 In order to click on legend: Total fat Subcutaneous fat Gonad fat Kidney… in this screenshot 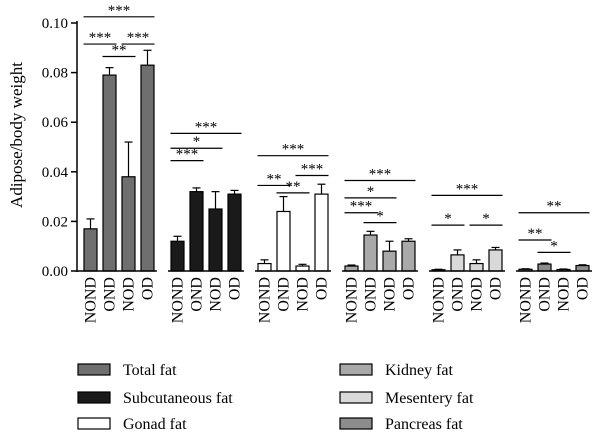, I will do `click(275, 397)`.